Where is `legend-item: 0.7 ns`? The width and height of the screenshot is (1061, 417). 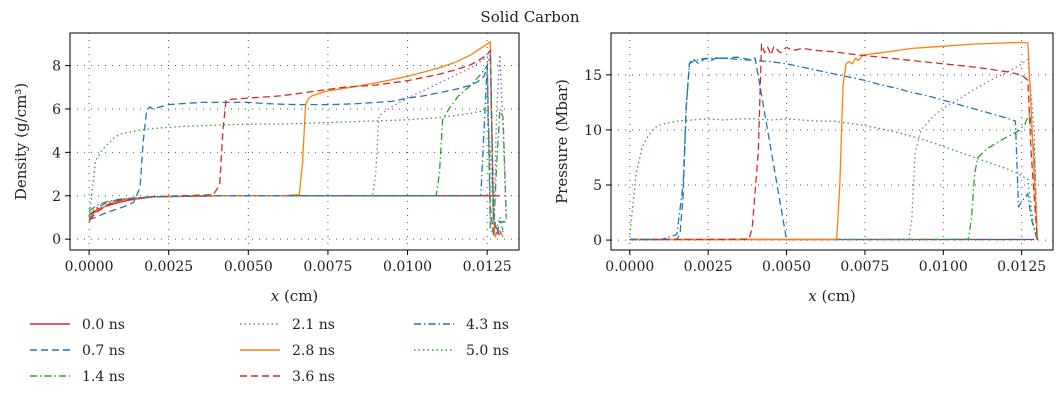 legend-item: 0.7 ns is located at coordinates (77, 351).